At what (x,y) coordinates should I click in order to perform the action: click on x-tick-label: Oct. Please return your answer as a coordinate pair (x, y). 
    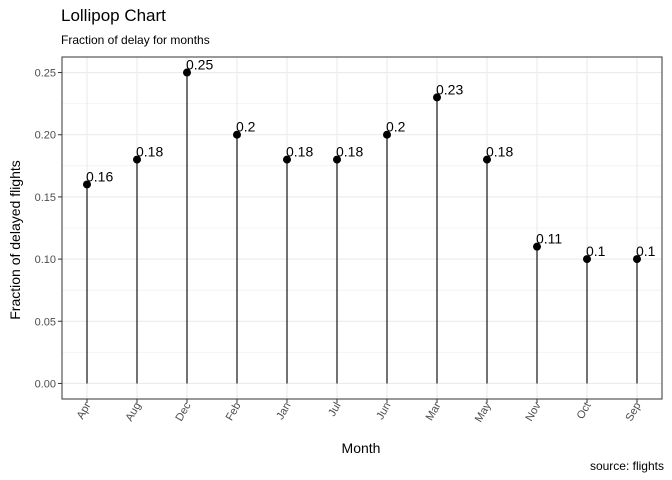
    Looking at the image, I should click on (584, 411).